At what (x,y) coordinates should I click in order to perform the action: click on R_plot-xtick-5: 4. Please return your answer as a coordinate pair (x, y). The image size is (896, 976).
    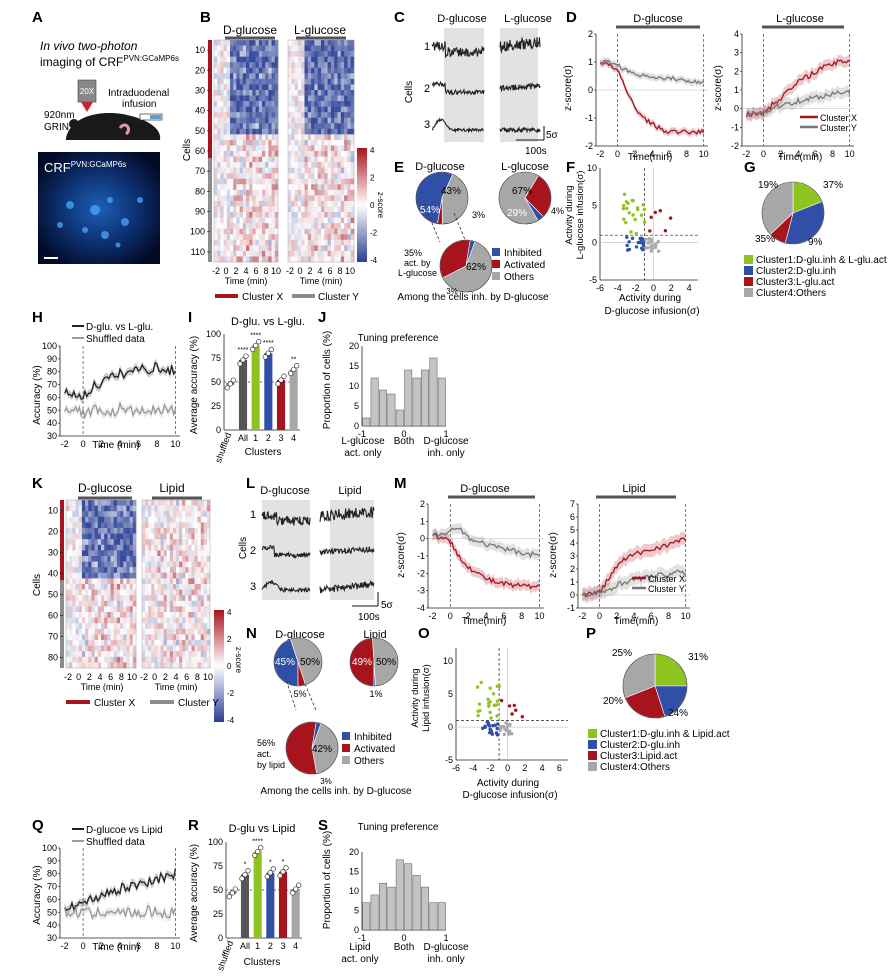
    Looking at the image, I should click on (295, 946).